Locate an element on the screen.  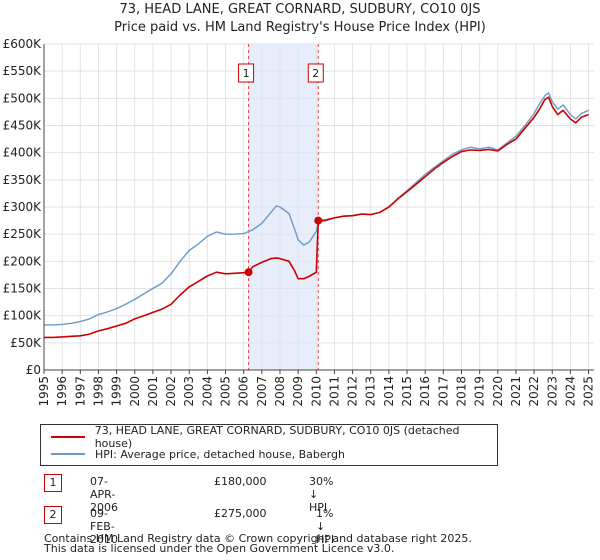
x-tick-label: 2021 is located at coordinates (516, 391).